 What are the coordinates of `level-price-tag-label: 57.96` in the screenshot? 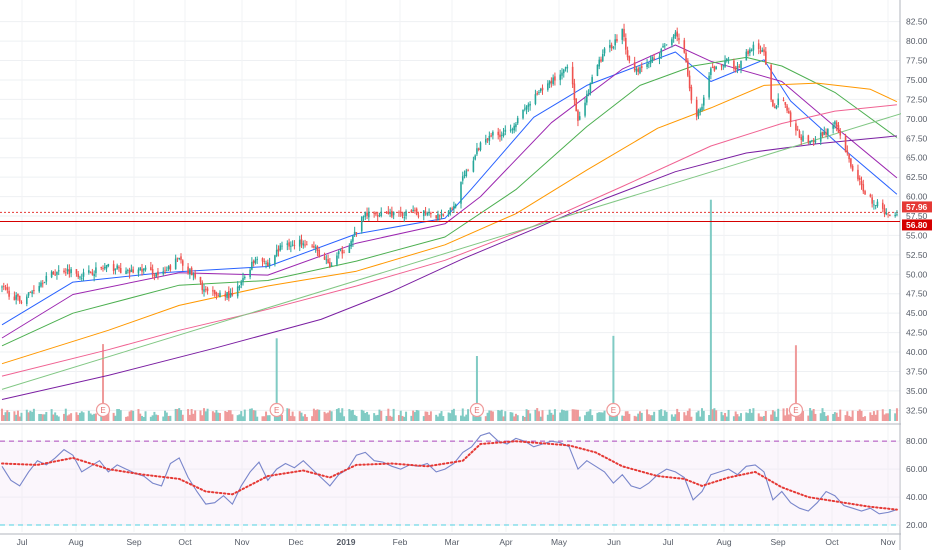 It's located at (917, 207).